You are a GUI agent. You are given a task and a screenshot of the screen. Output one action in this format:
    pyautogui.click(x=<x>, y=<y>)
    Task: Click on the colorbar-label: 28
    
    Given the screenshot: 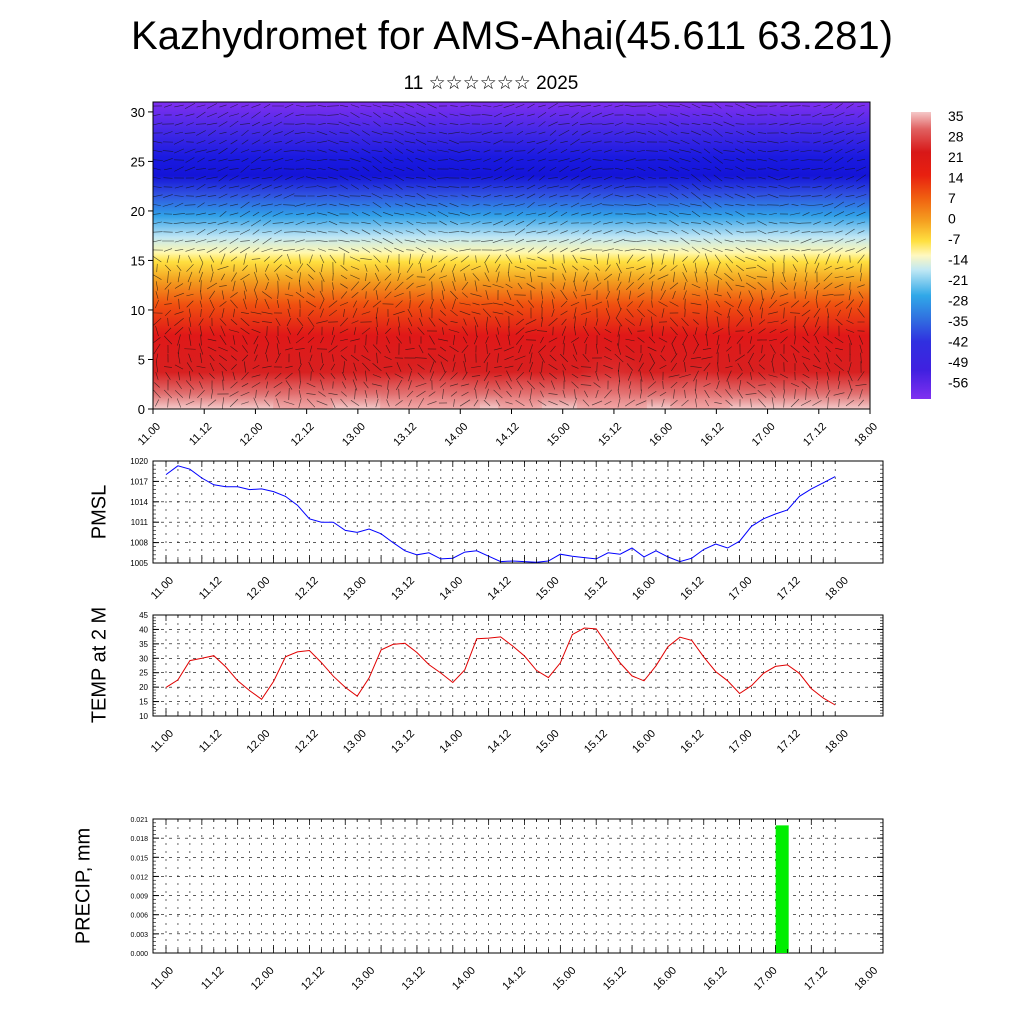 What is the action you would take?
    pyautogui.click(x=956, y=137)
    